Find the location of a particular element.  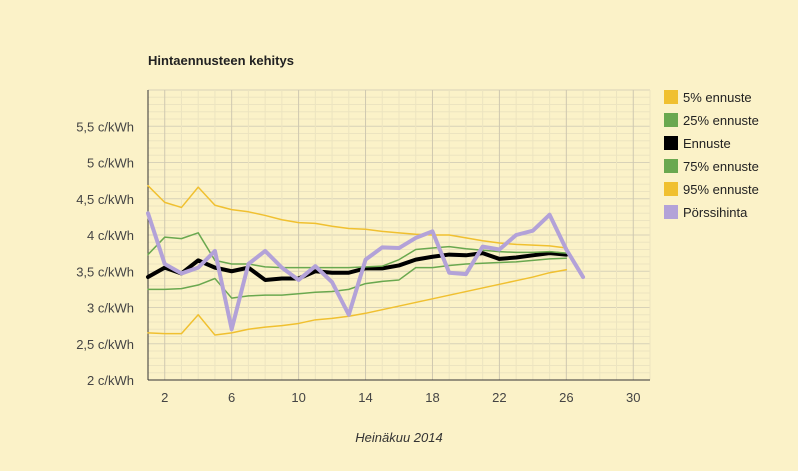

y-tick-label: 4 c/kWh is located at coordinates (110, 235).